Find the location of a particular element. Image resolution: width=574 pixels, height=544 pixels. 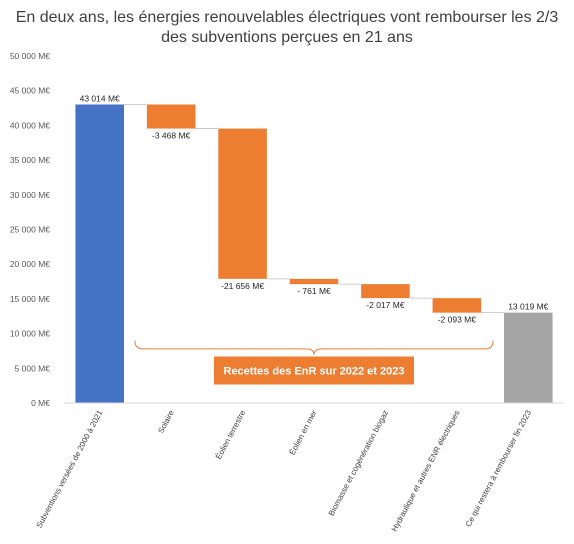

data-label: -21 656 M€ is located at coordinates (242, 286).